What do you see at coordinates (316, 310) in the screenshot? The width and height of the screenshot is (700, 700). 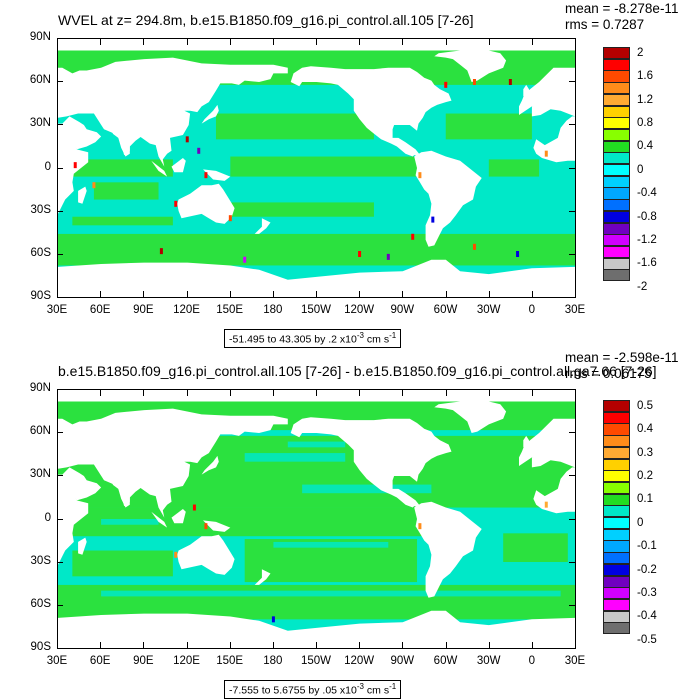 I see `lon-tick-label: 150W` at bounding box center [316, 310].